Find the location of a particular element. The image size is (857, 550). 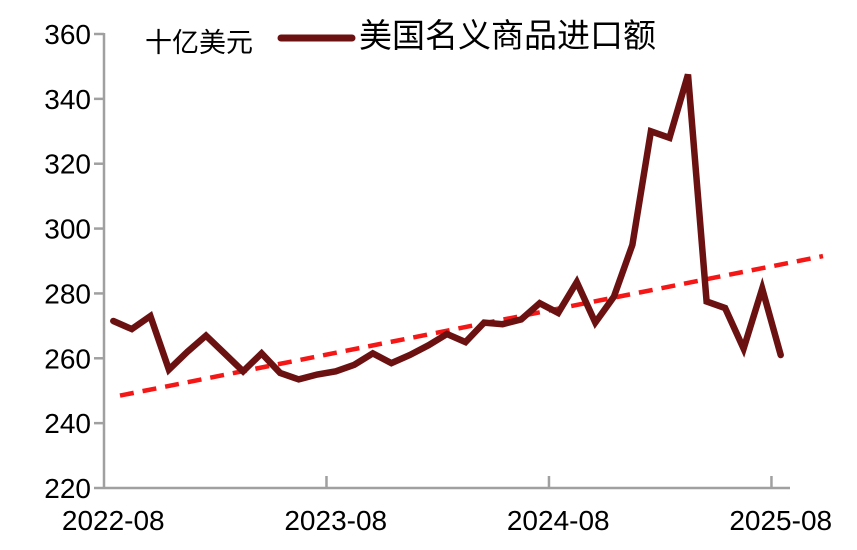

y-tick-label-260: 260 is located at coordinates (67, 358).